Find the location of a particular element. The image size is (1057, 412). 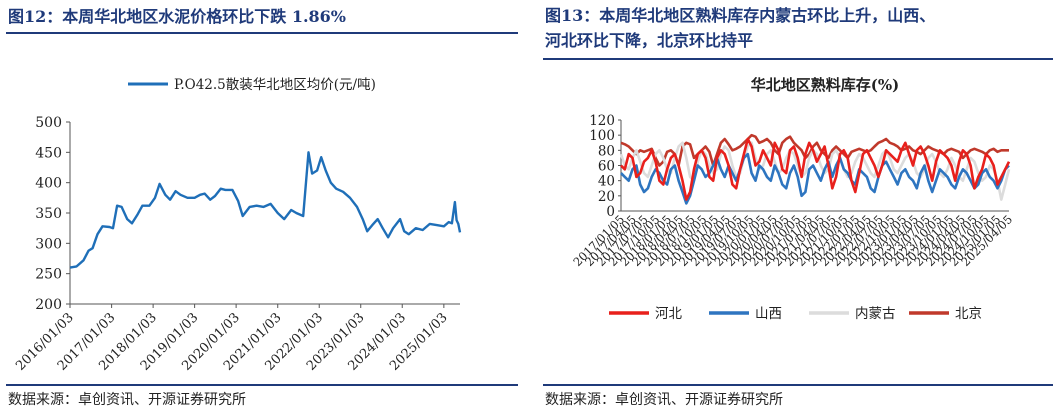

right-y-tick-label: 60 is located at coordinates (606, 167).